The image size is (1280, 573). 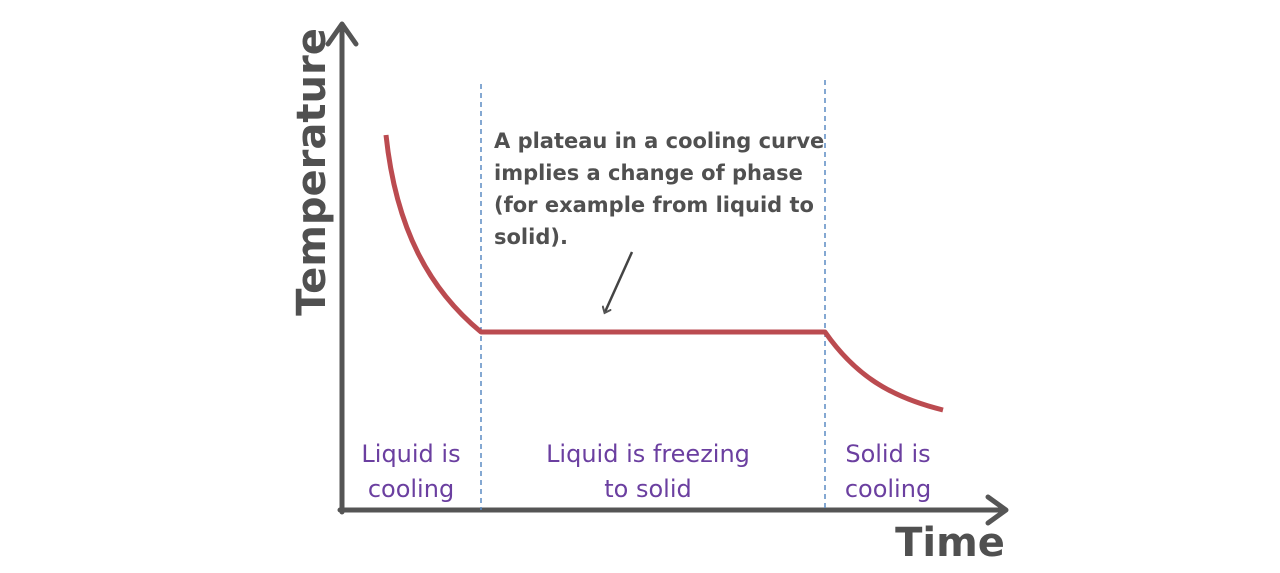 I want to click on region-label: to solid, so click(x=647, y=489).